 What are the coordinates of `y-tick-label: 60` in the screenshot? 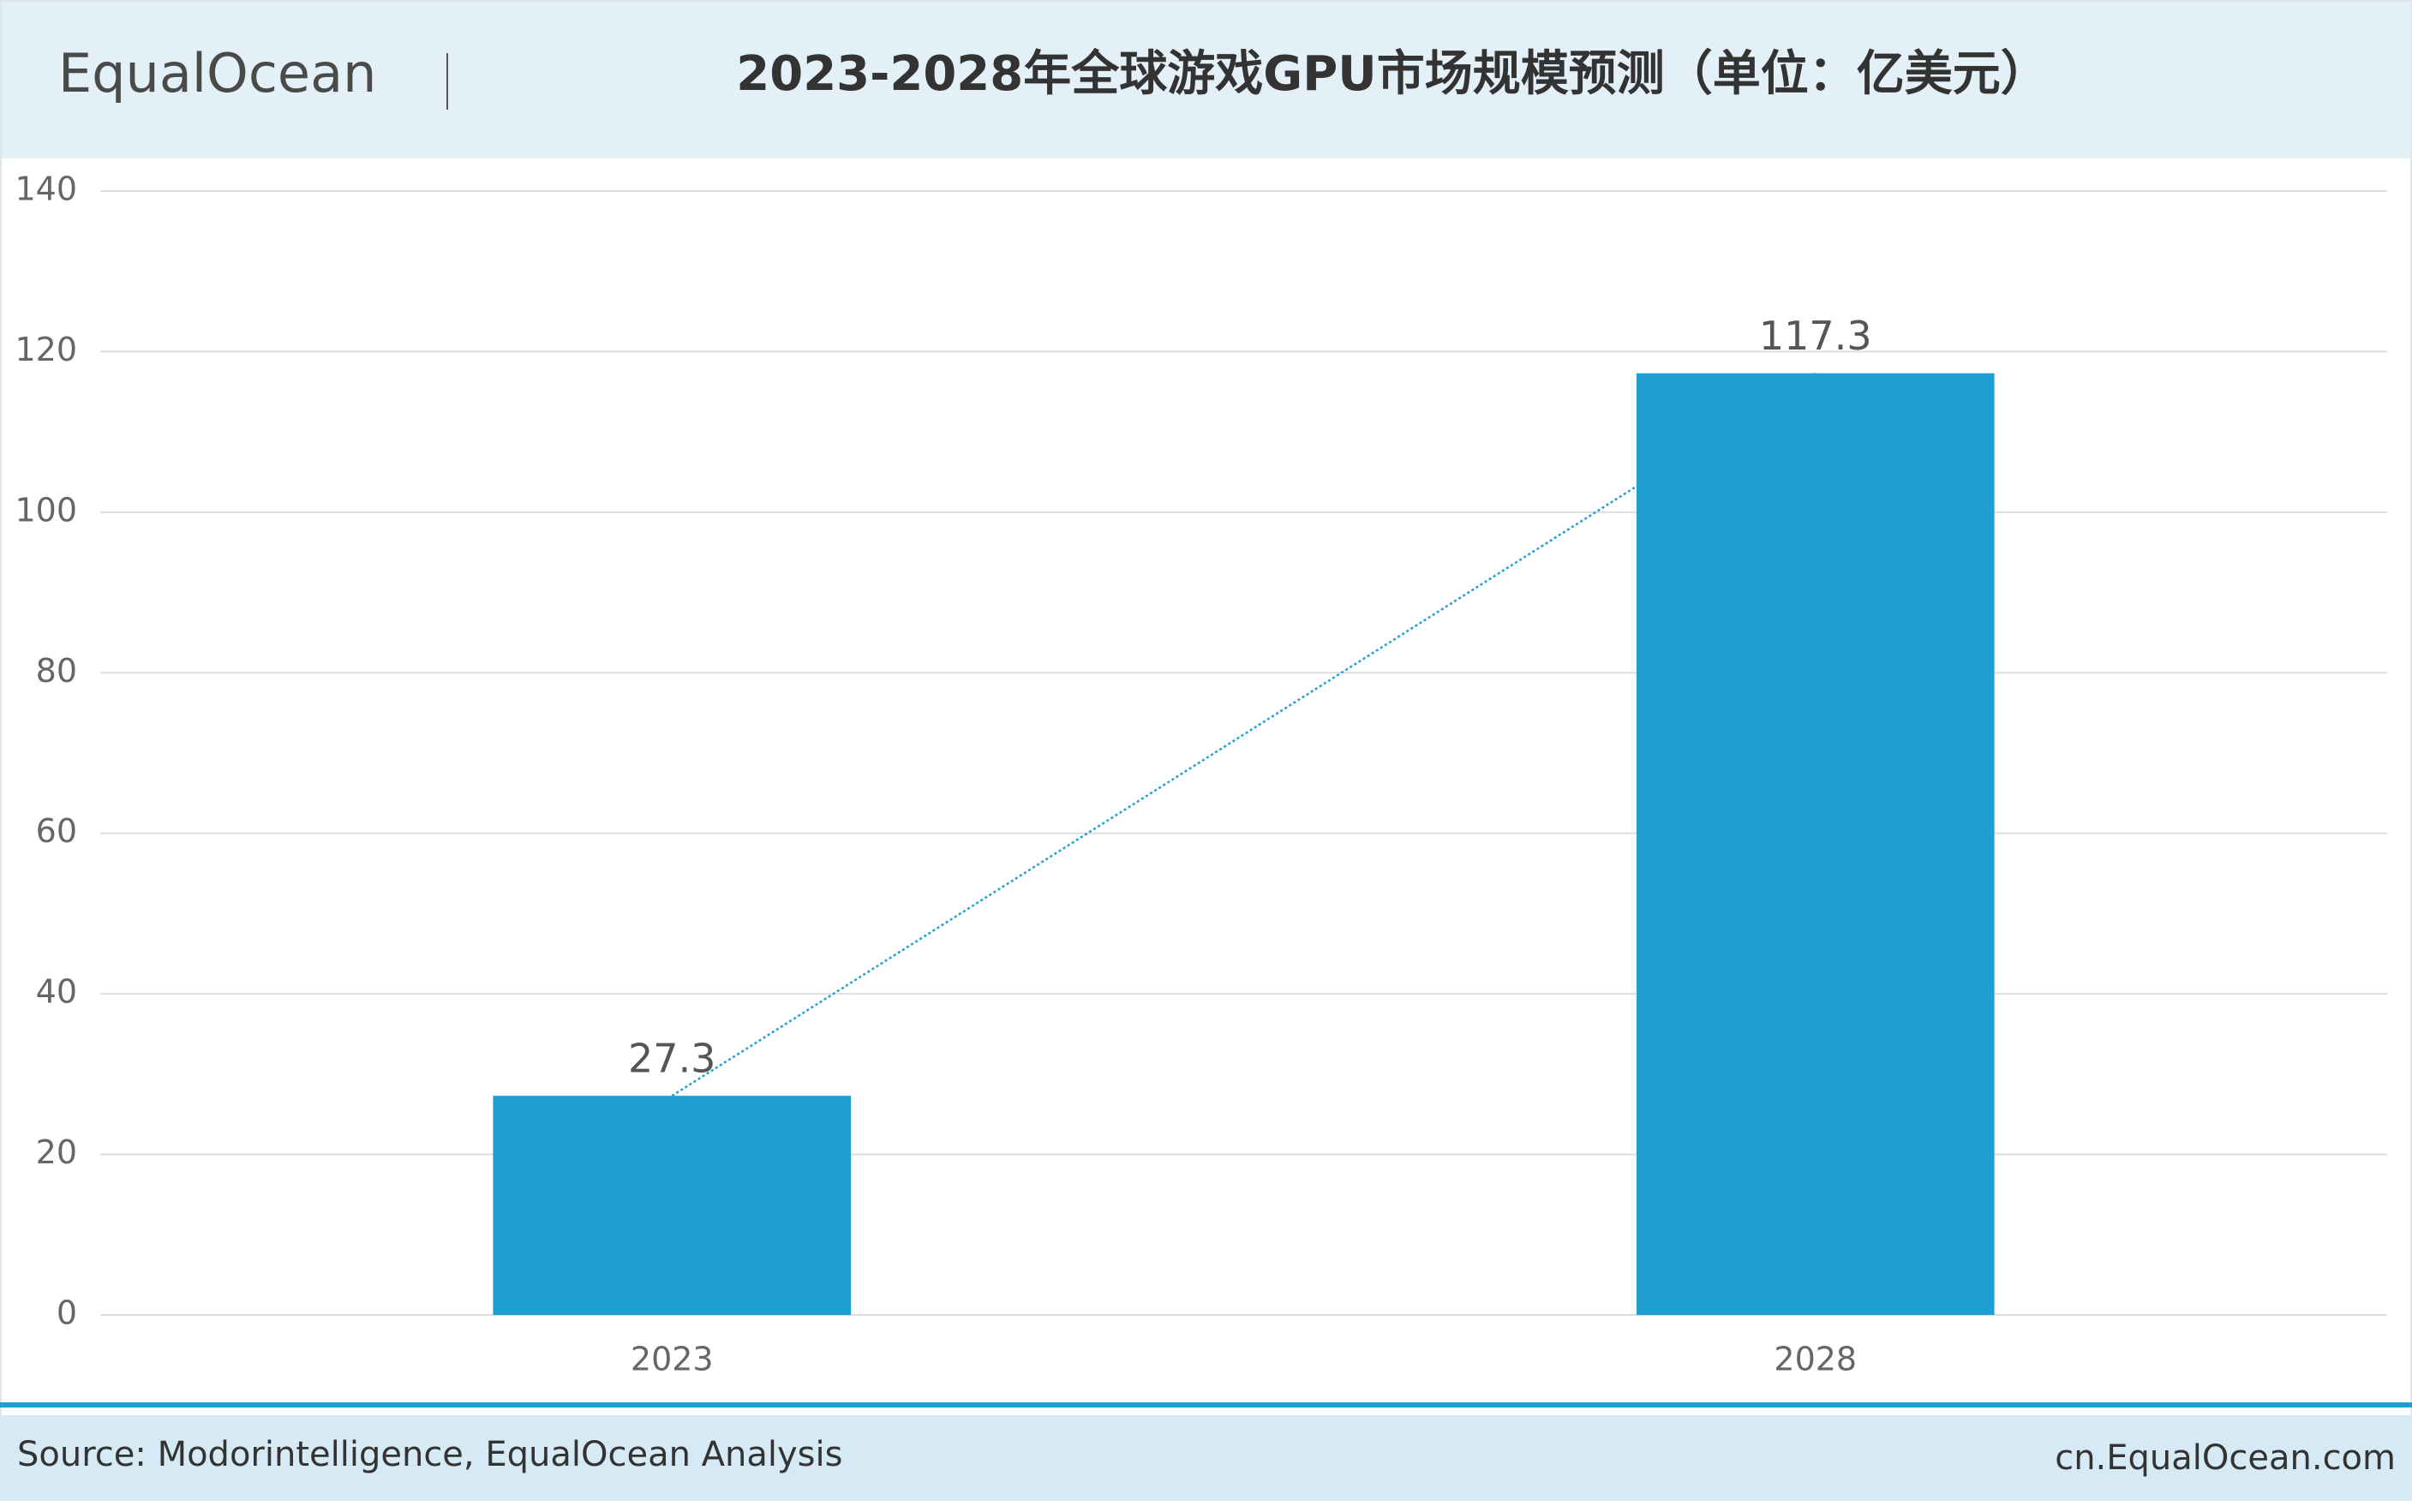 It's located at (57, 831).